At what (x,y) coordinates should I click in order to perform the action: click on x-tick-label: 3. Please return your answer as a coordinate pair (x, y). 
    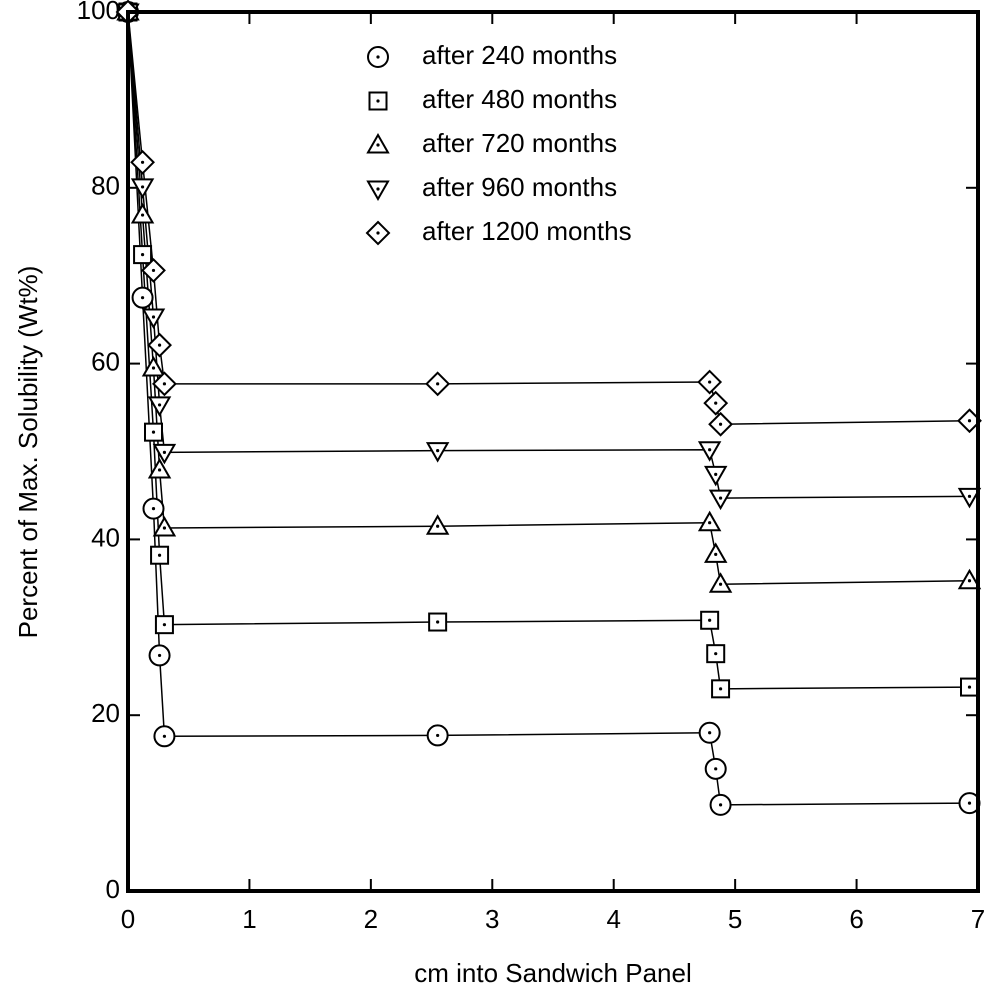
    Looking at the image, I should click on (492, 919).